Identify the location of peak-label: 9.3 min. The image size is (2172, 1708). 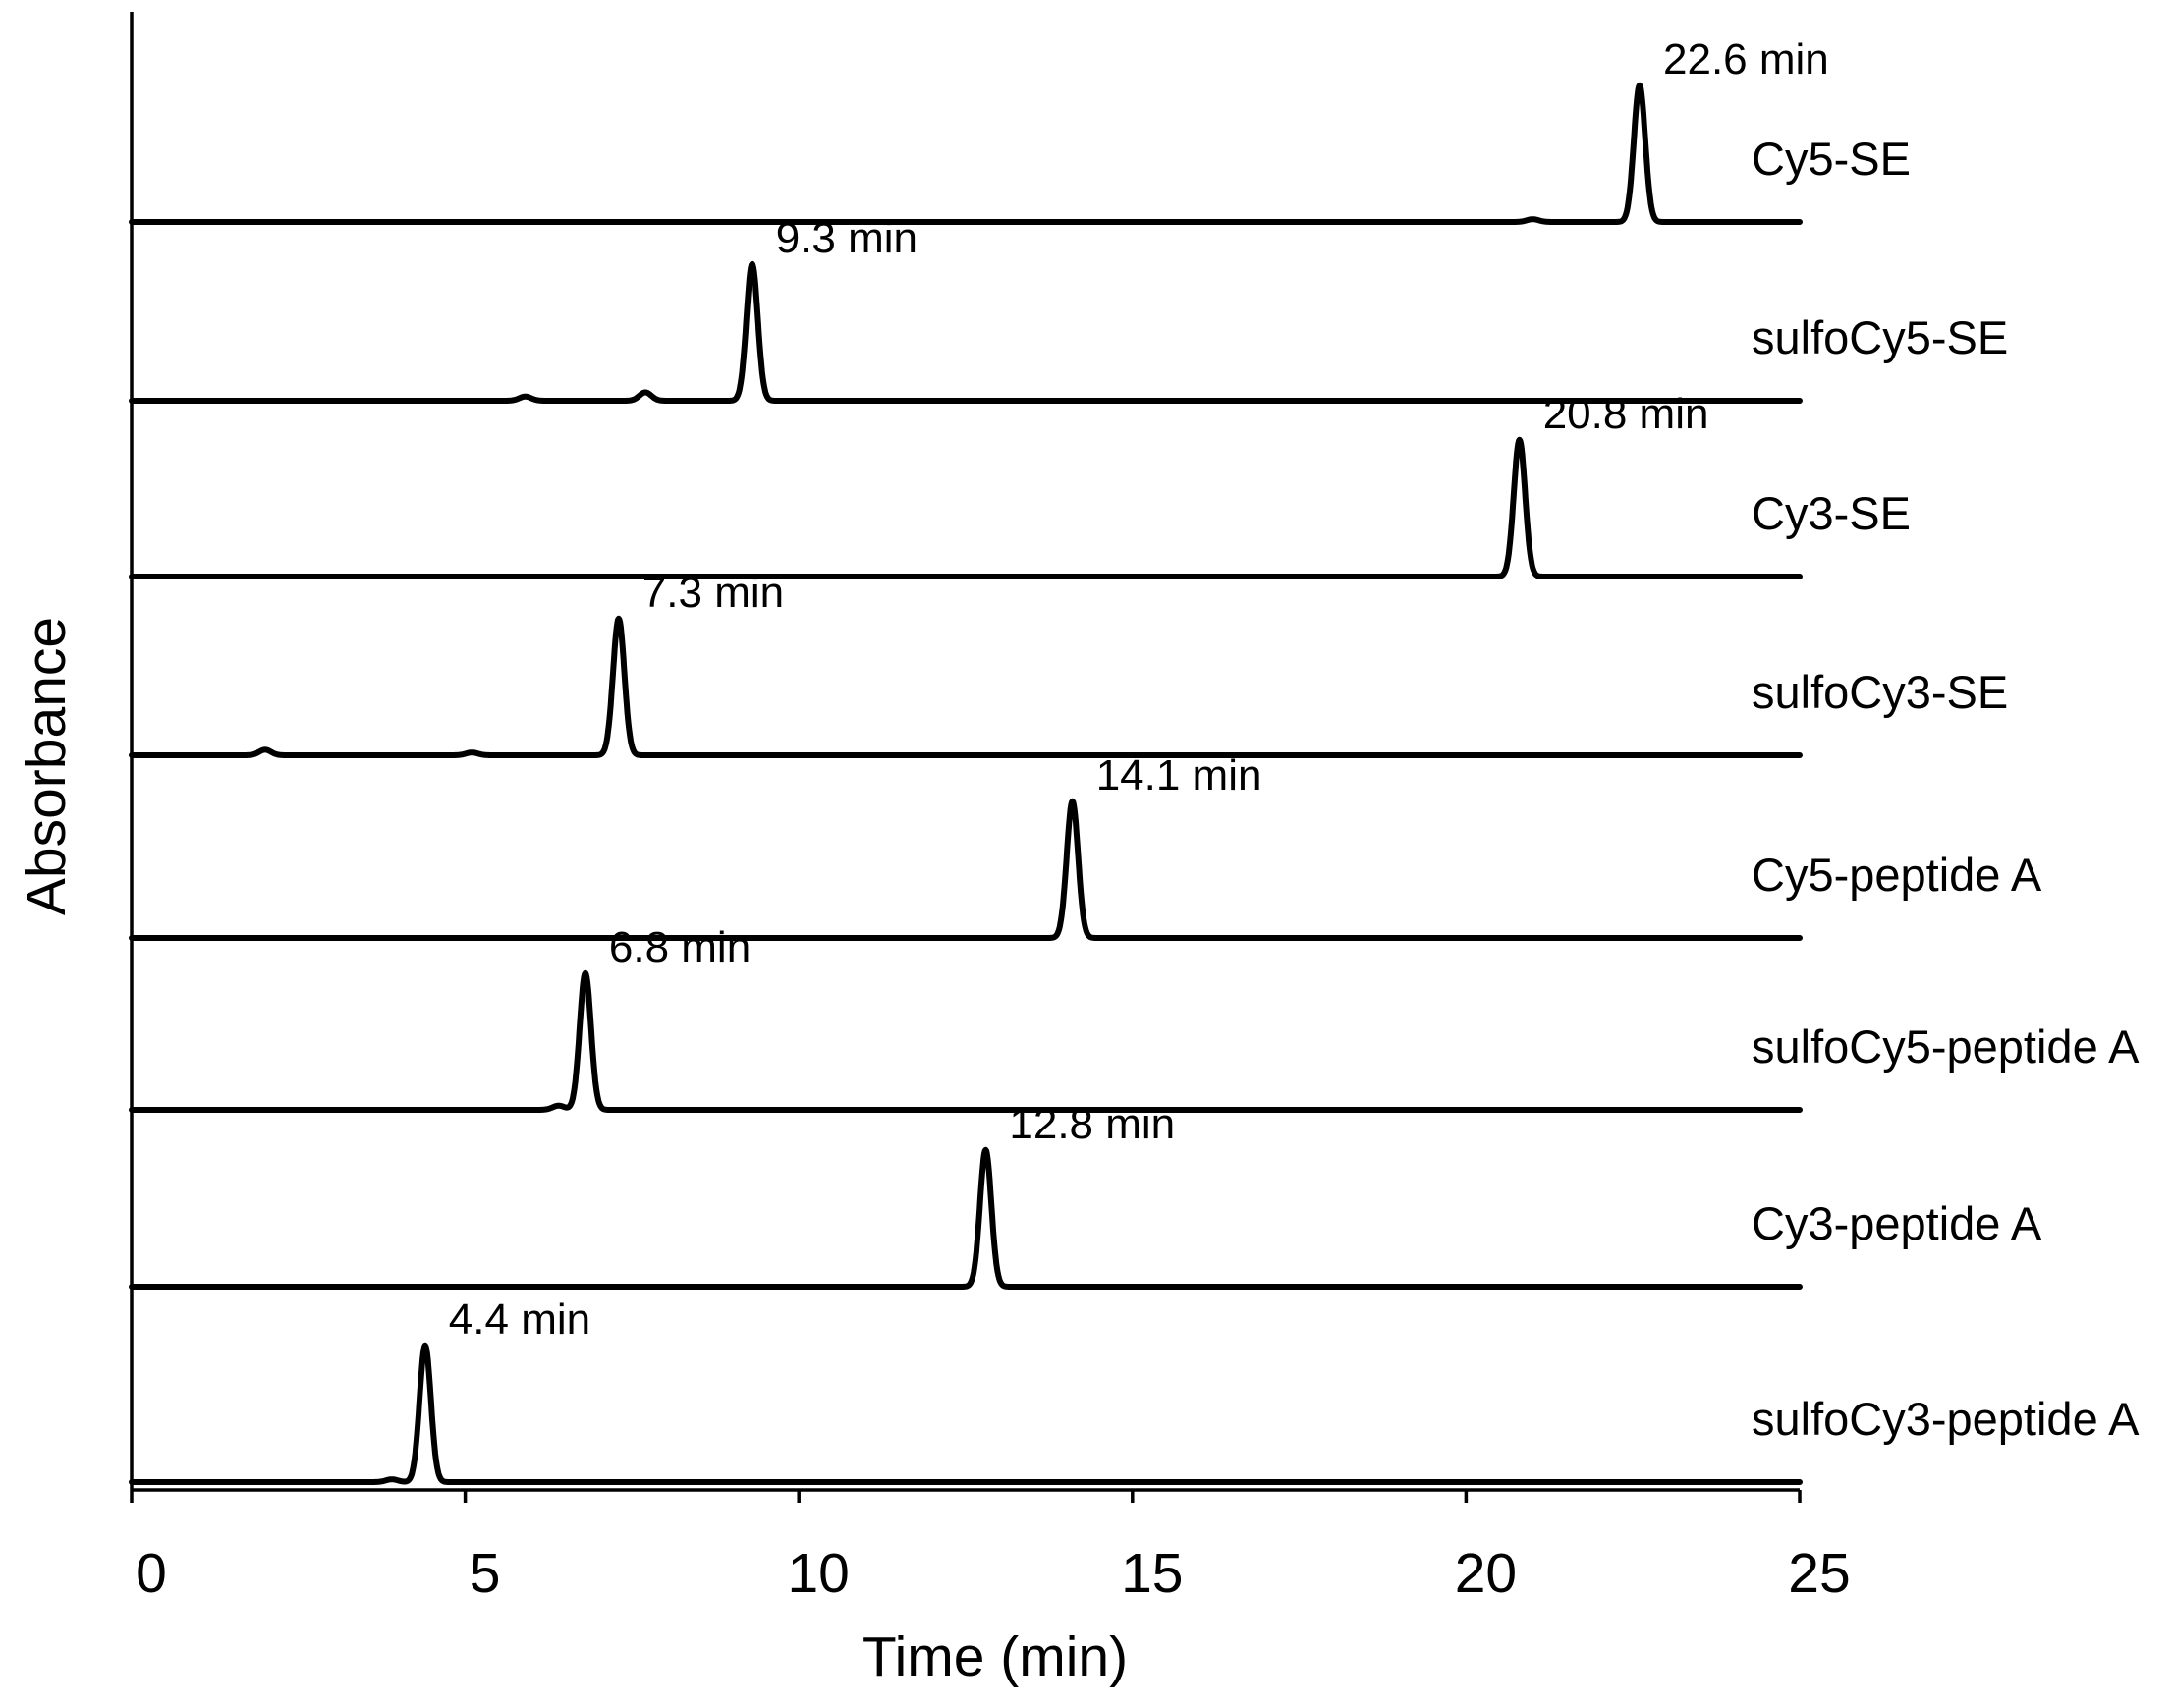
(847, 238).